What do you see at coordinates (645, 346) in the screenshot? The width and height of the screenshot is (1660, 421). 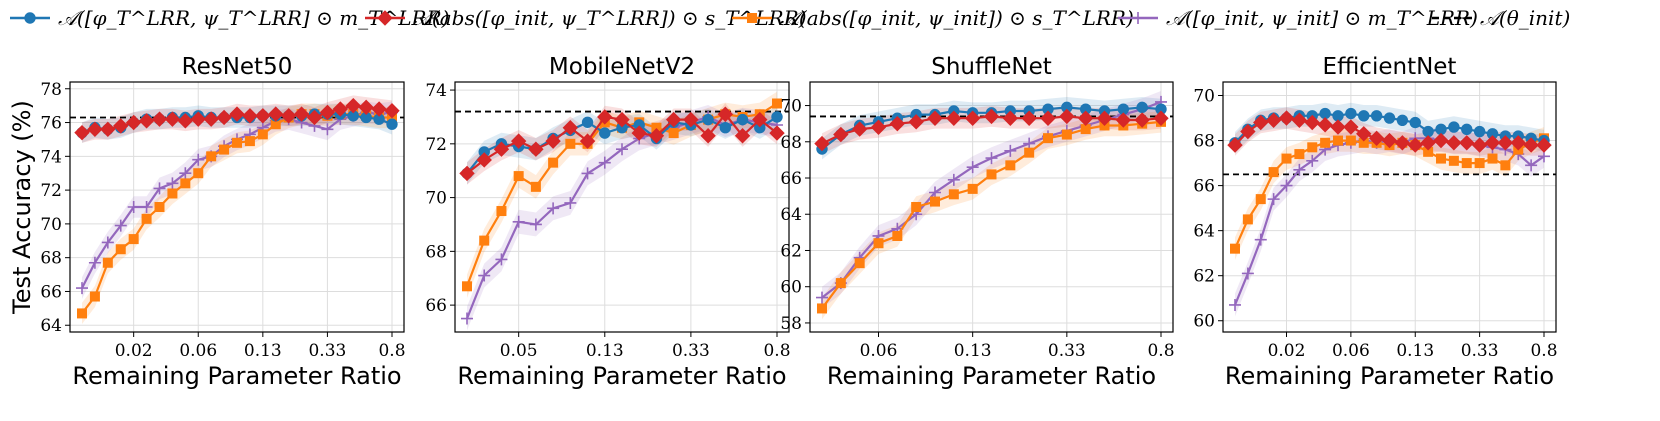 I see `x-axis: 0.05 0.13 0.33 0.8` at bounding box center [645, 346].